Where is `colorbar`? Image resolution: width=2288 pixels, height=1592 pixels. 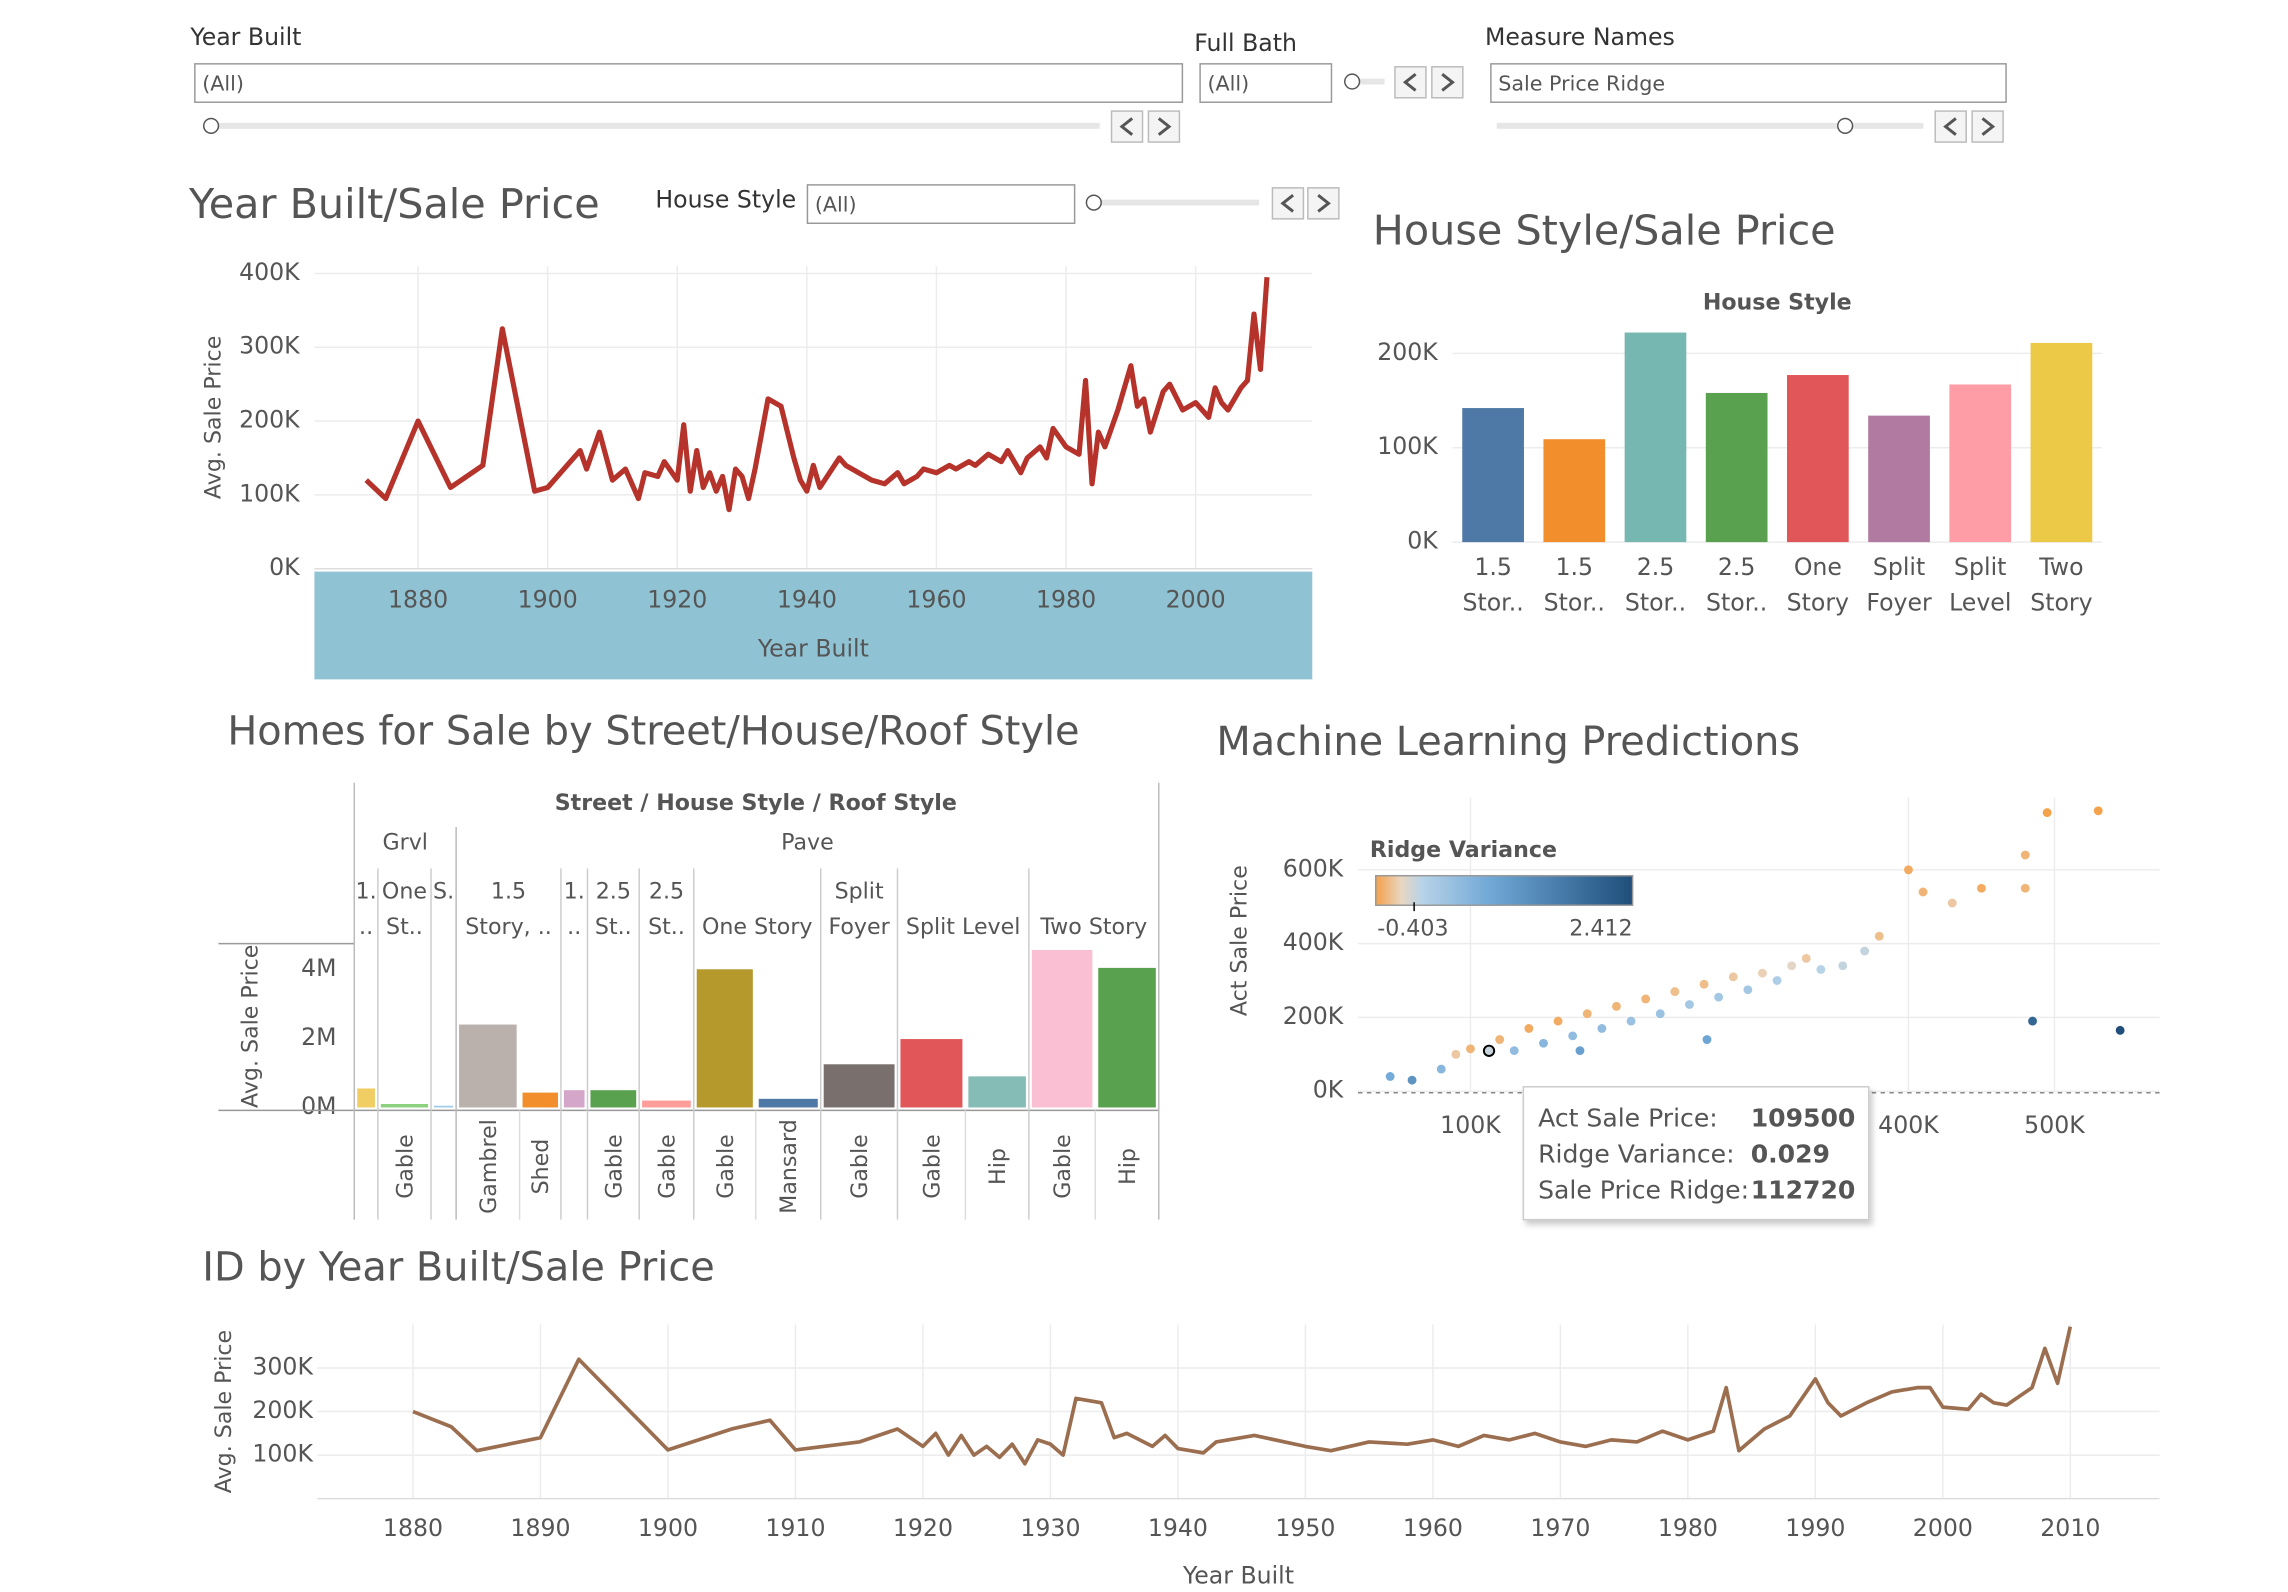
colorbar is located at coordinates (1504, 890).